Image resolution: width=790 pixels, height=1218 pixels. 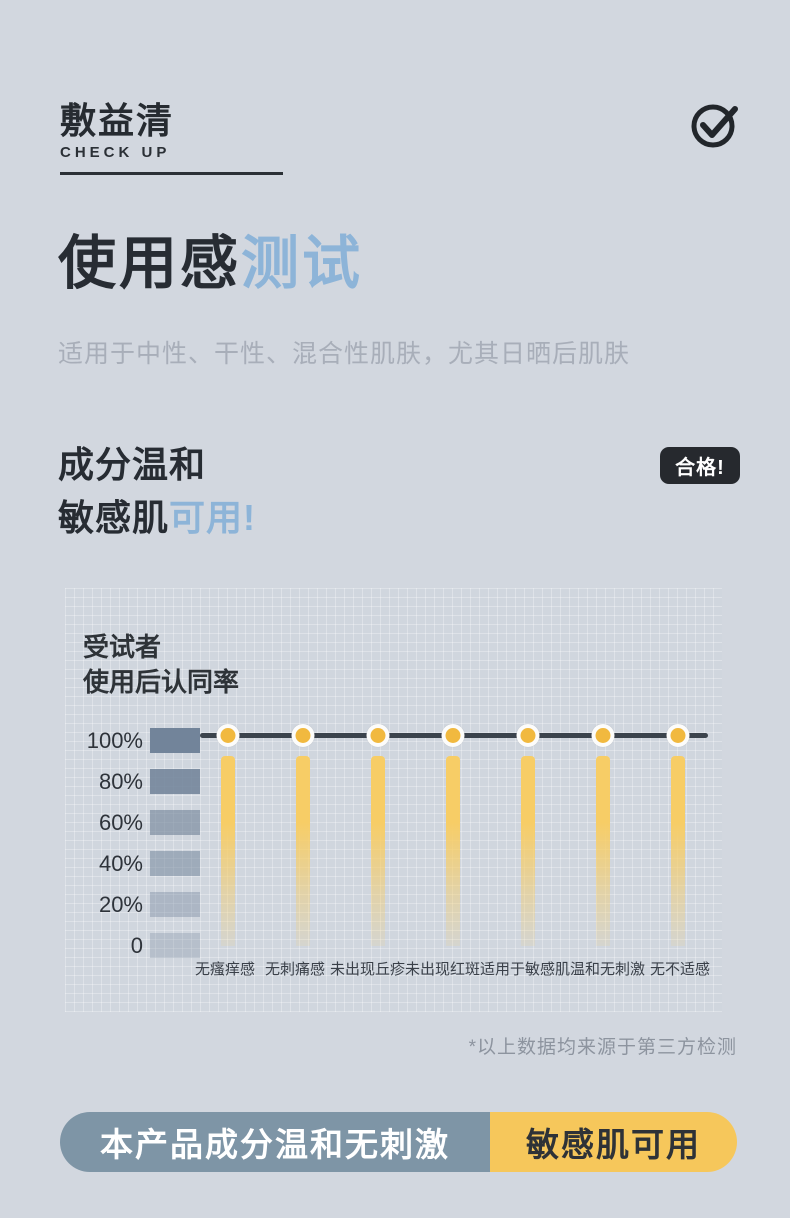 I want to click on chart-title: 受试者 使用后认同率, so click(x=161, y=665).